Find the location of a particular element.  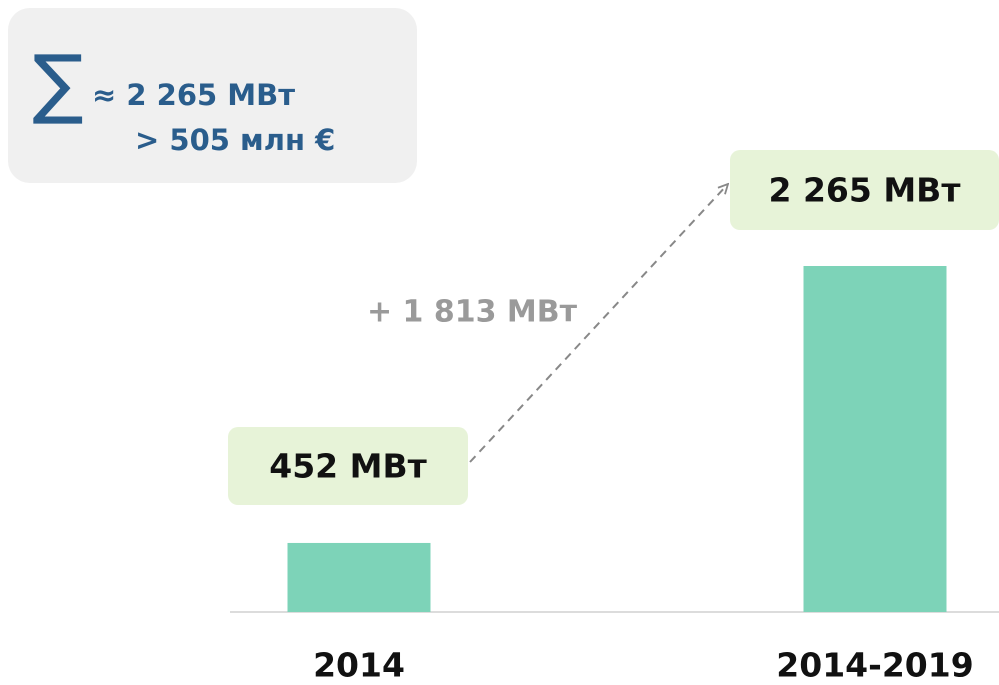

growth-arrow is located at coordinates (598, 323).